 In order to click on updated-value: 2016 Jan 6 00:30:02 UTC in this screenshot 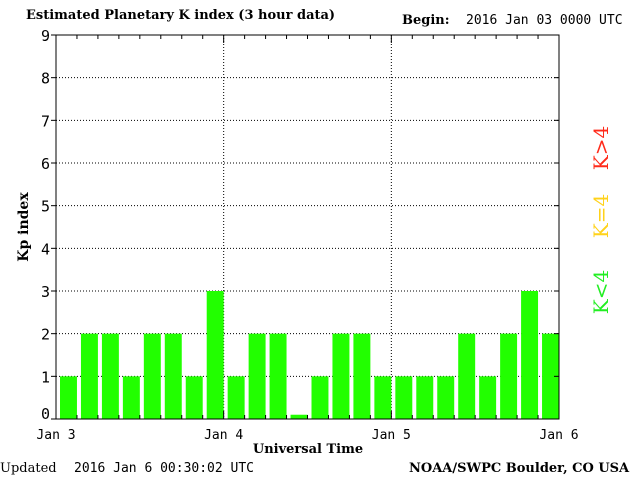, I will do `click(164, 468)`.